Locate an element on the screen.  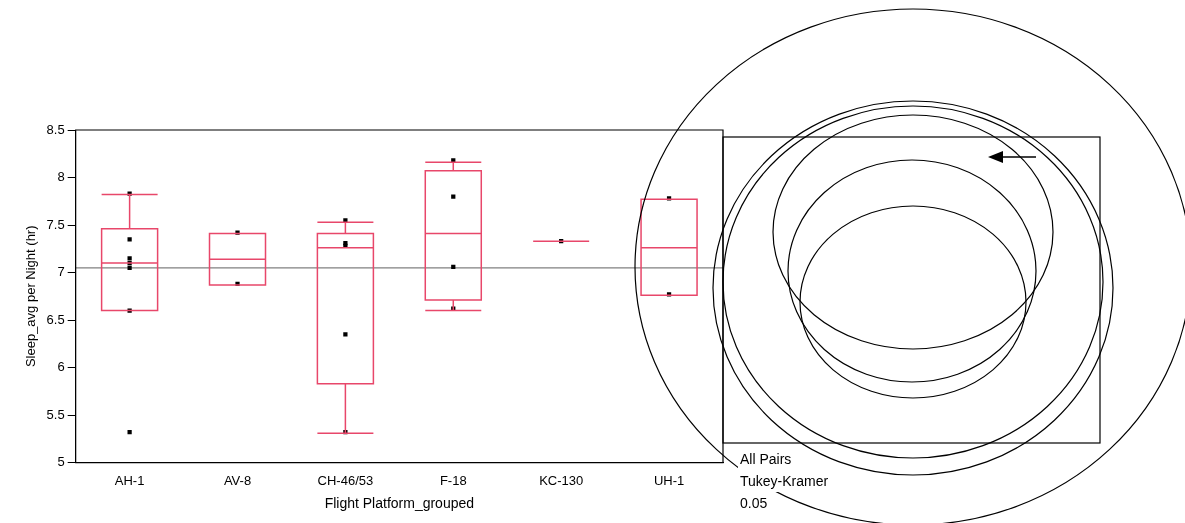
x-axis-title: Flight Platform_grouped is located at coordinates (399, 503).